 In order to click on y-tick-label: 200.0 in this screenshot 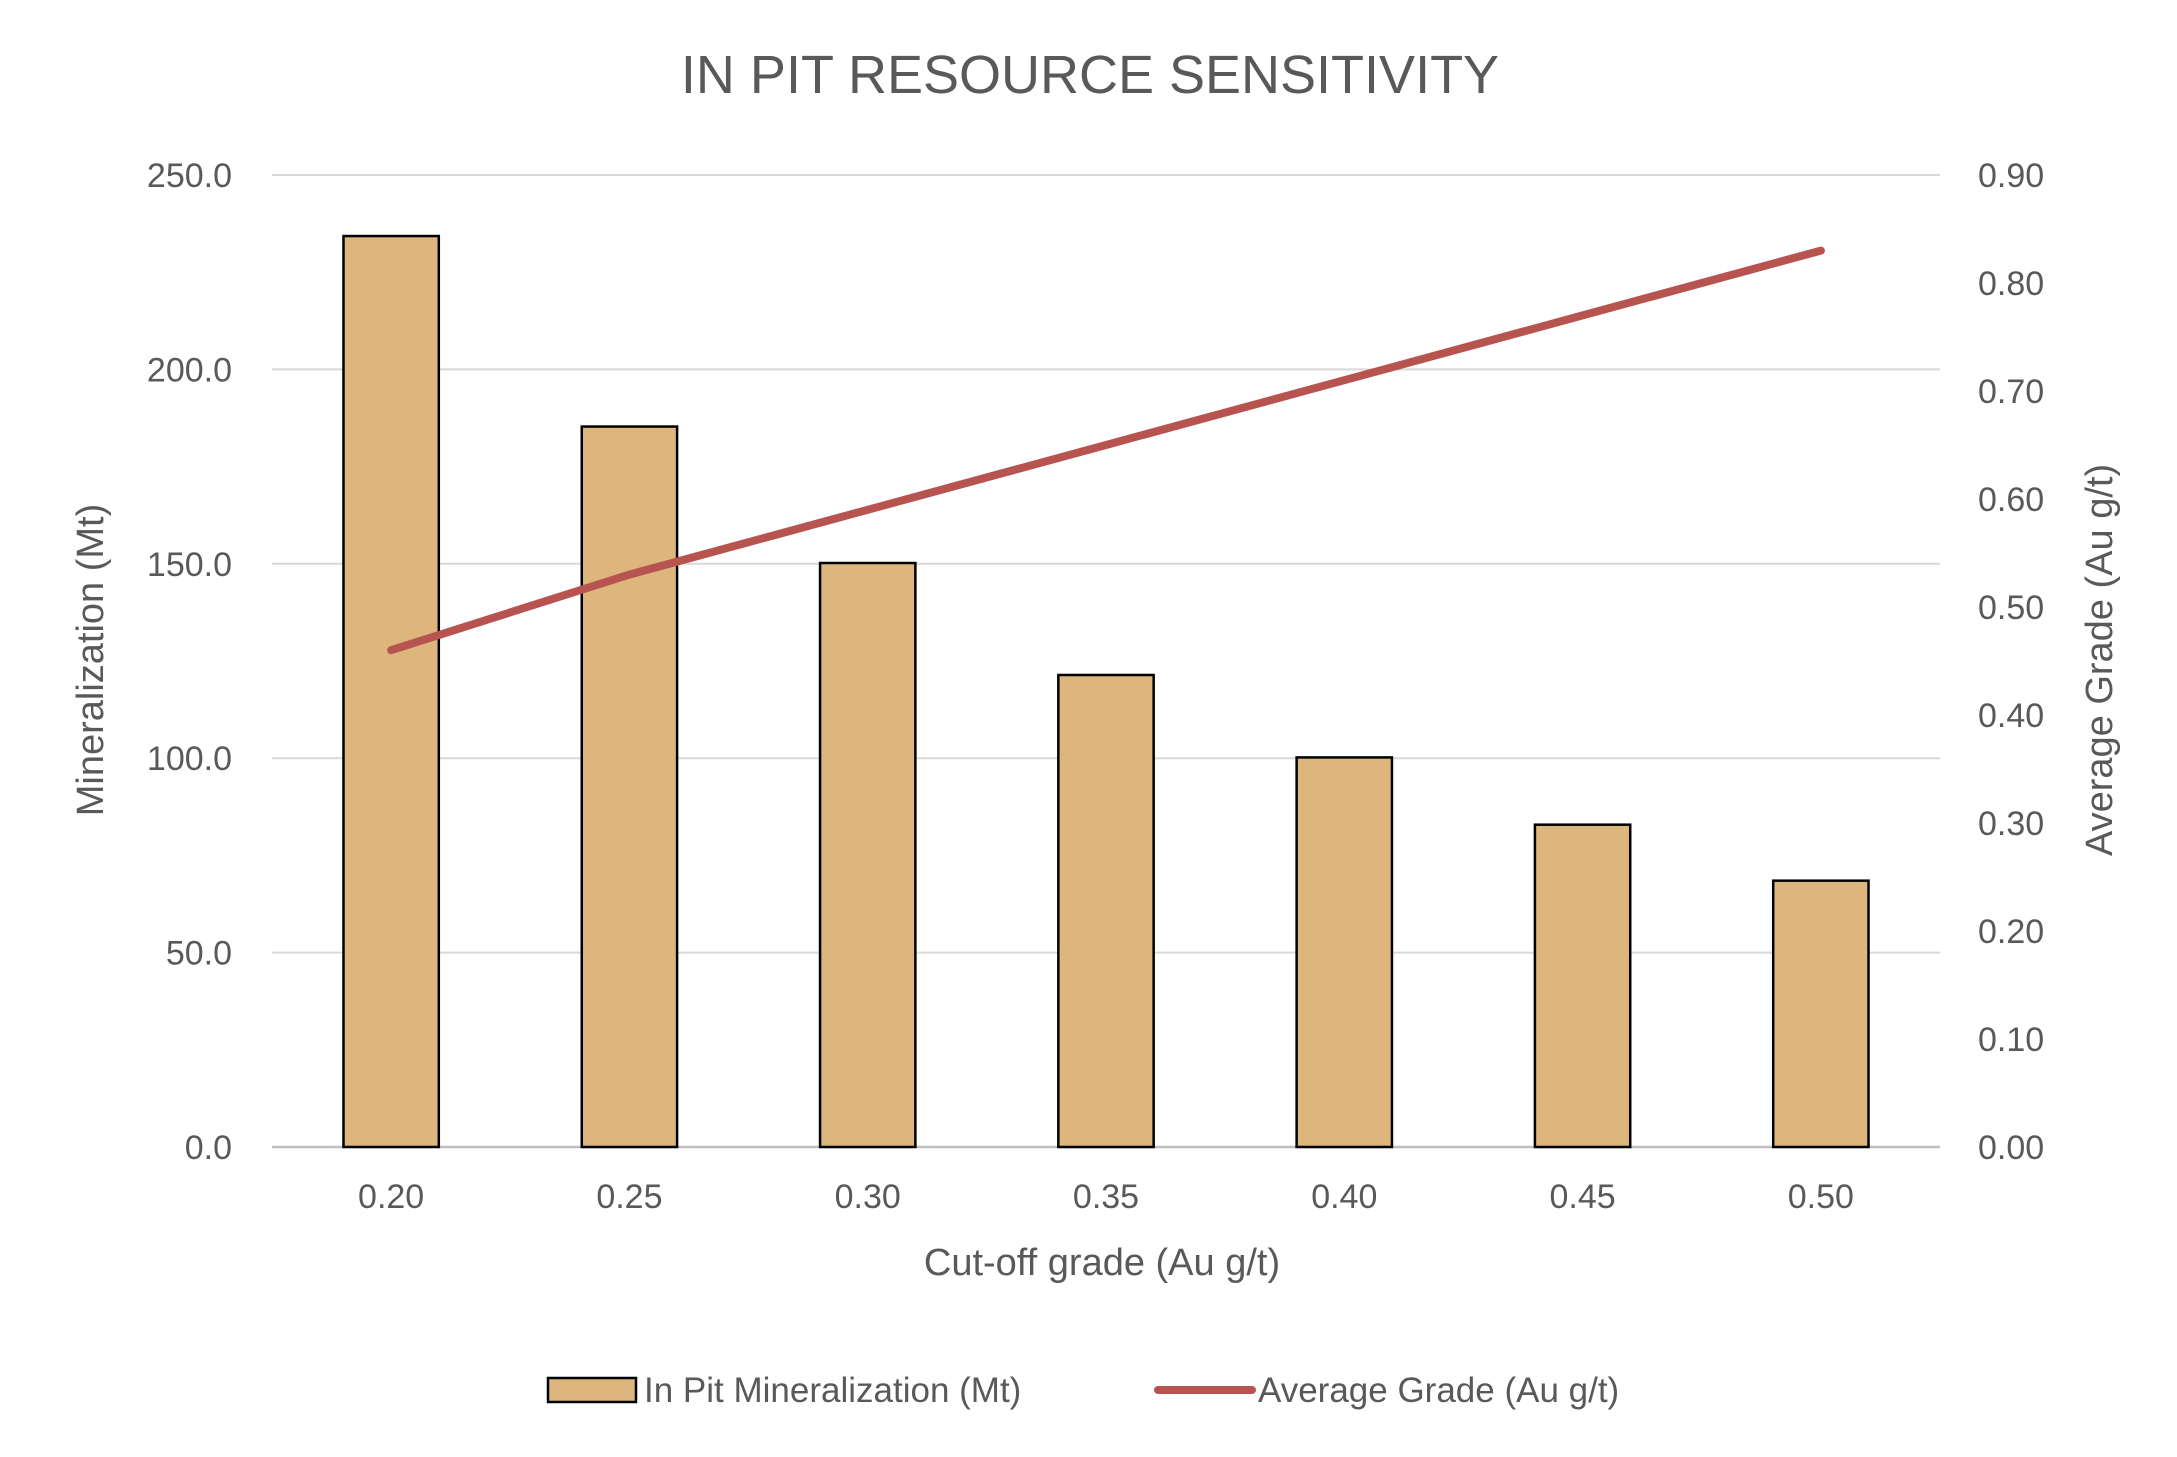, I will do `click(189, 370)`.